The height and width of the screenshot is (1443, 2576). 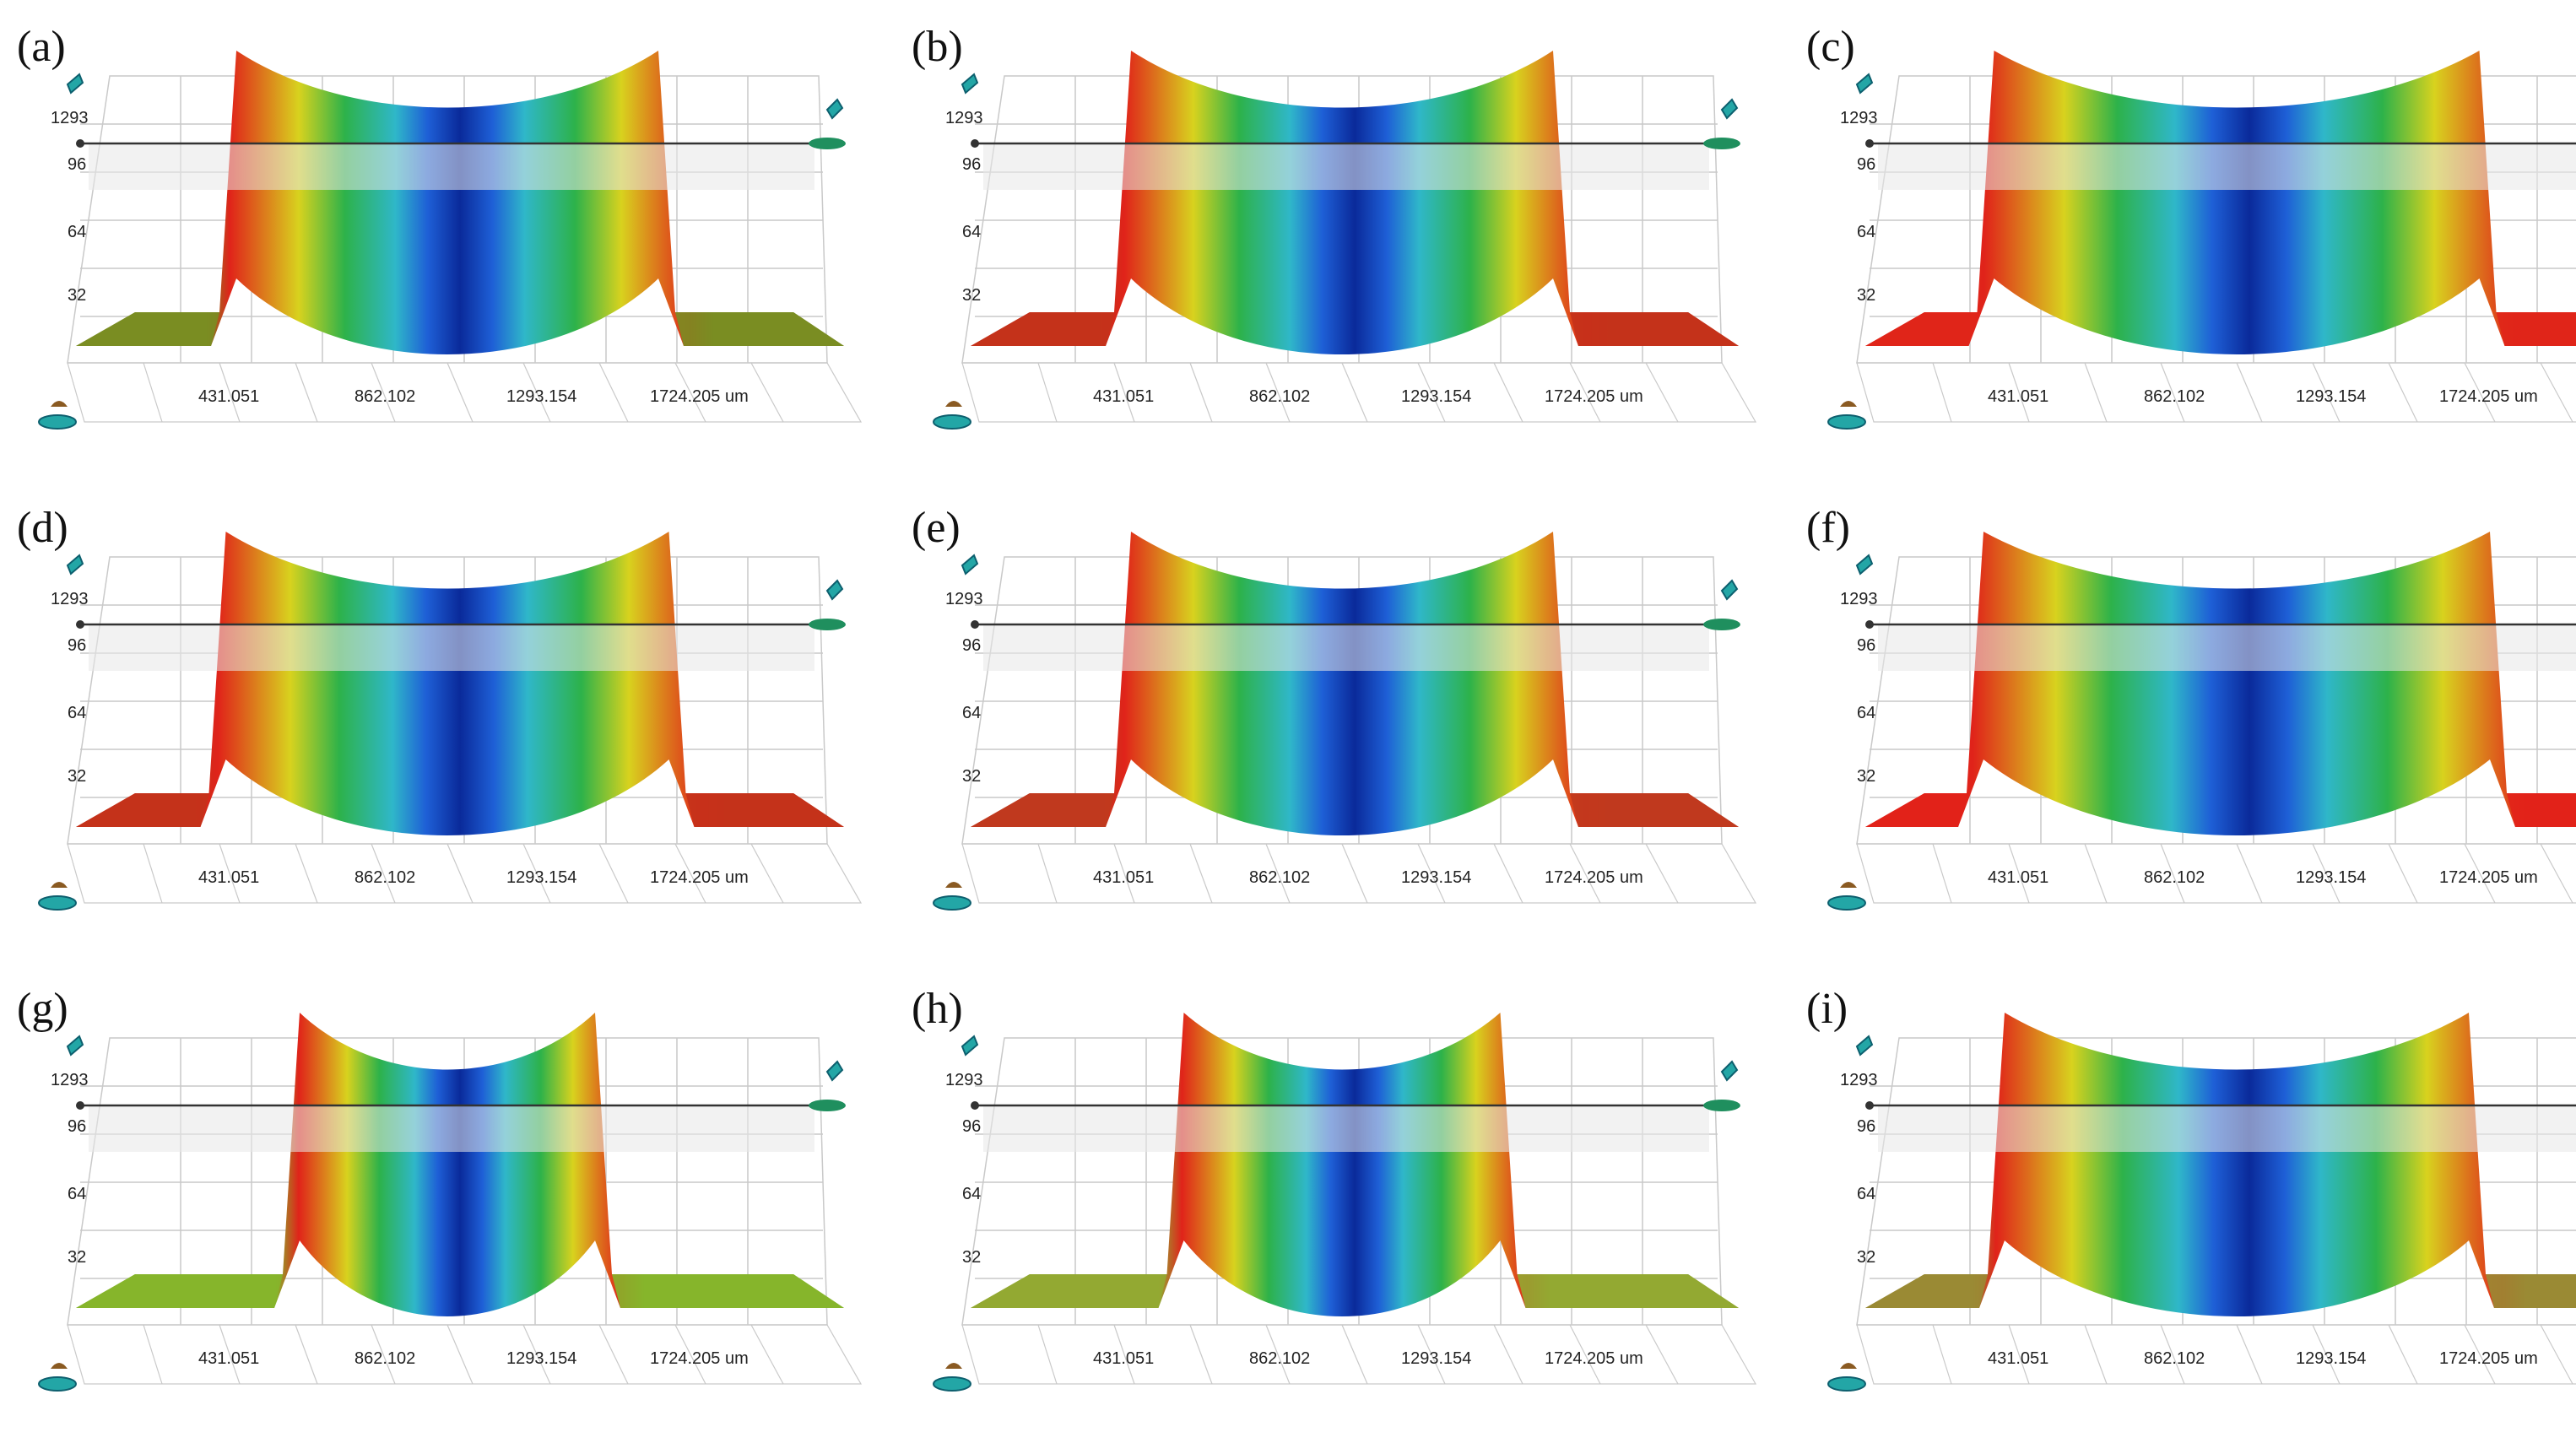 What do you see at coordinates (937, 47) in the screenshot?
I see `panel-label: (b)` at bounding box center [937, 47].